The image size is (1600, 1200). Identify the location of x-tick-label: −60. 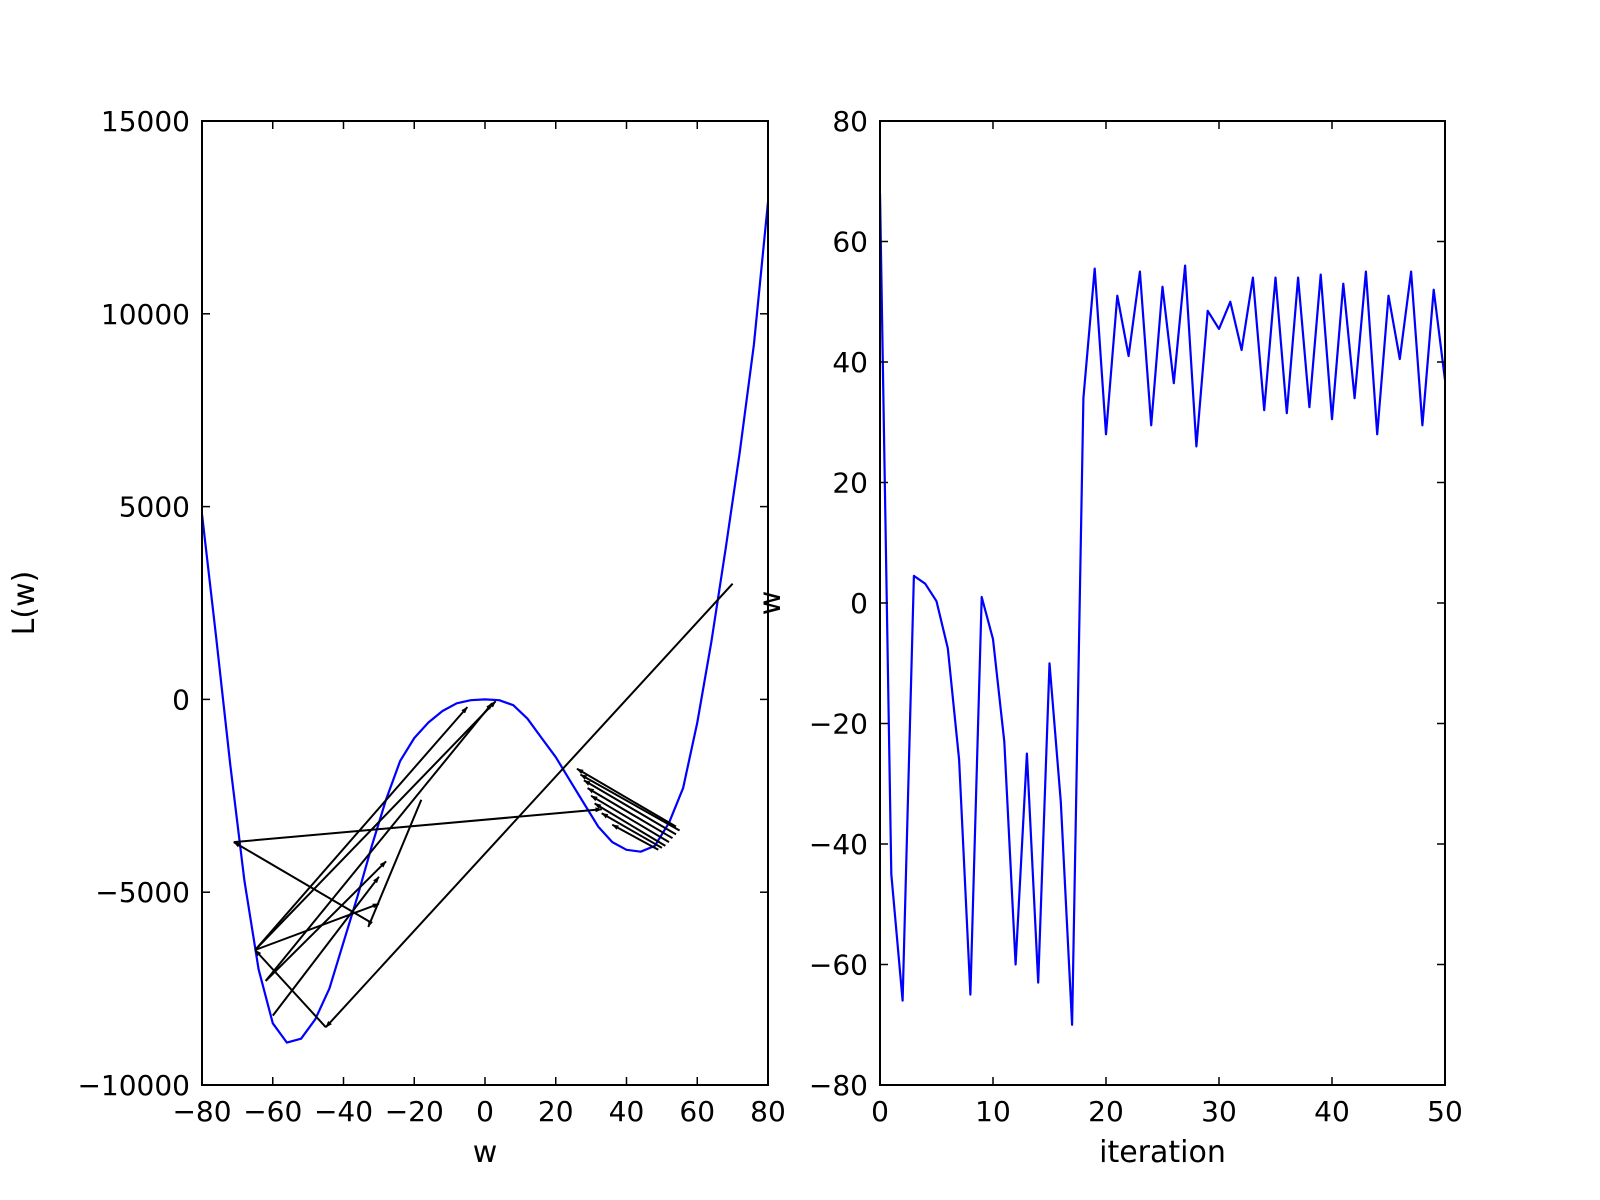
(272, 1111).